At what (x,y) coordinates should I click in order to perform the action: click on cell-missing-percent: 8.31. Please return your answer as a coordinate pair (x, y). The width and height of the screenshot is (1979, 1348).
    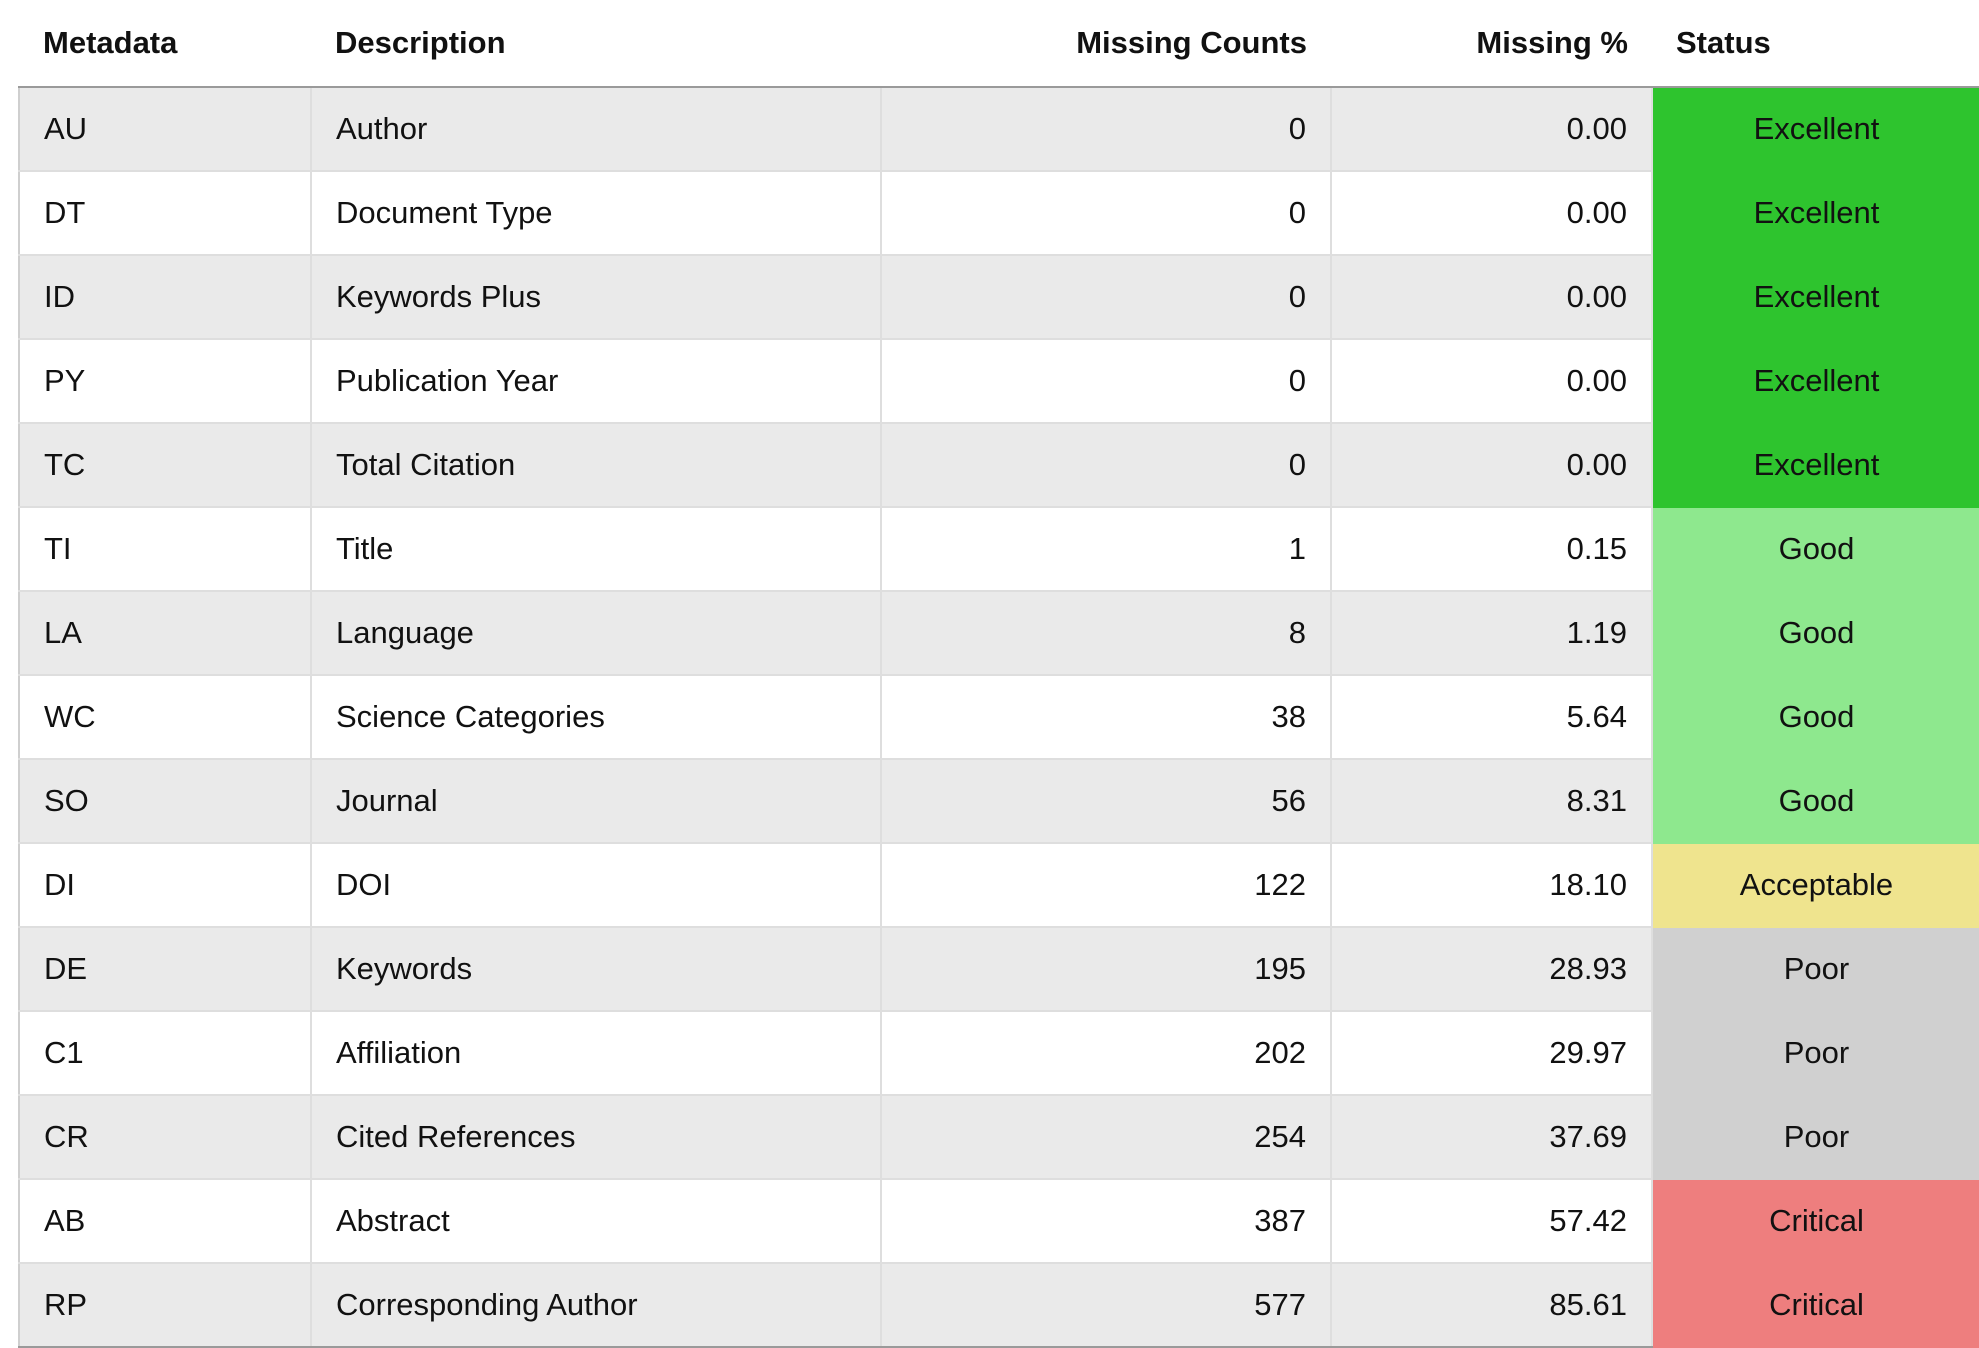
    Looking at the image, I should click on (1491, 801).